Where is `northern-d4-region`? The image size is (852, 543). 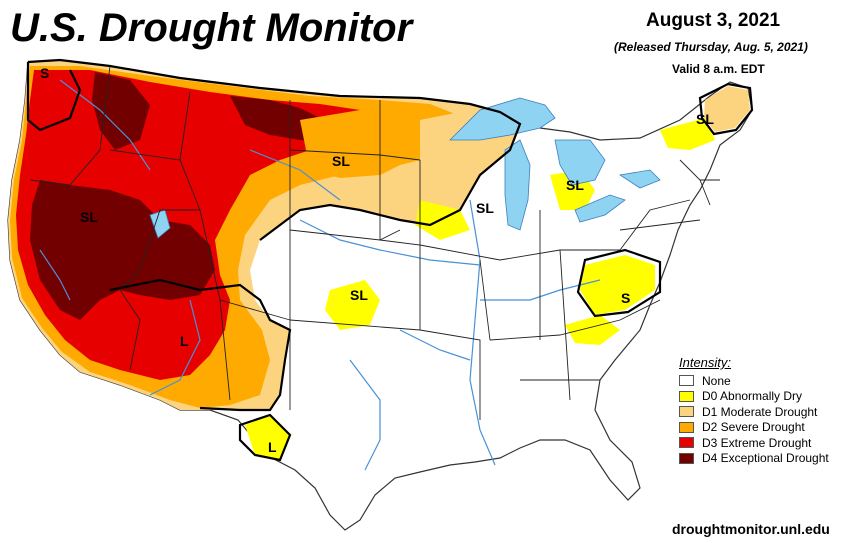 northern-d4-region is located at coordinates (121, 111).